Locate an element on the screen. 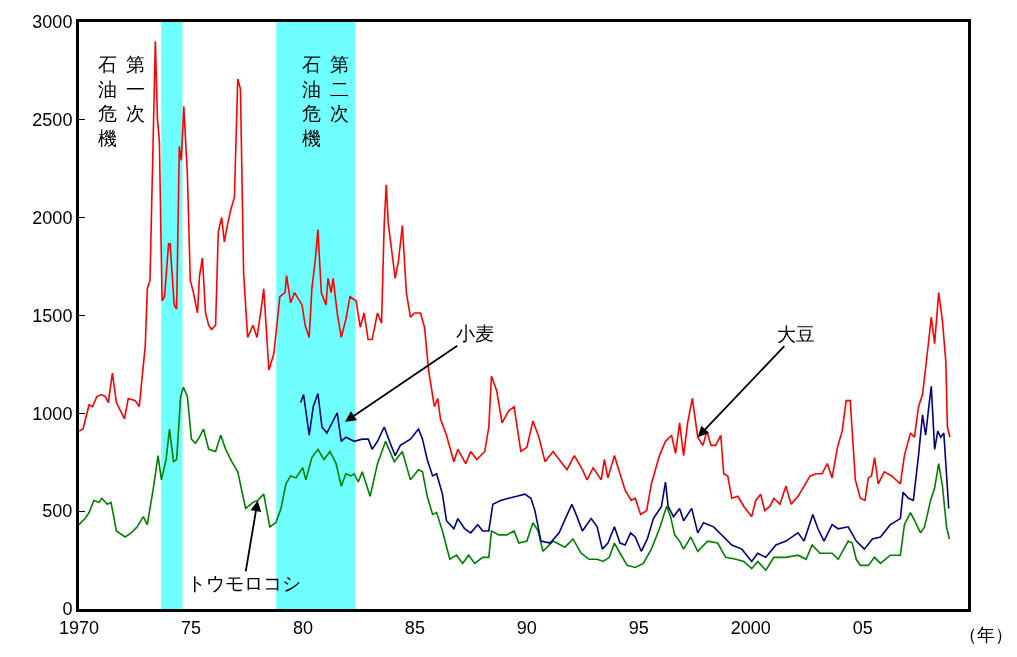 This screenshot has height=657, width=1017. y-tick-label: 0 is located at coordinates (67, 609).